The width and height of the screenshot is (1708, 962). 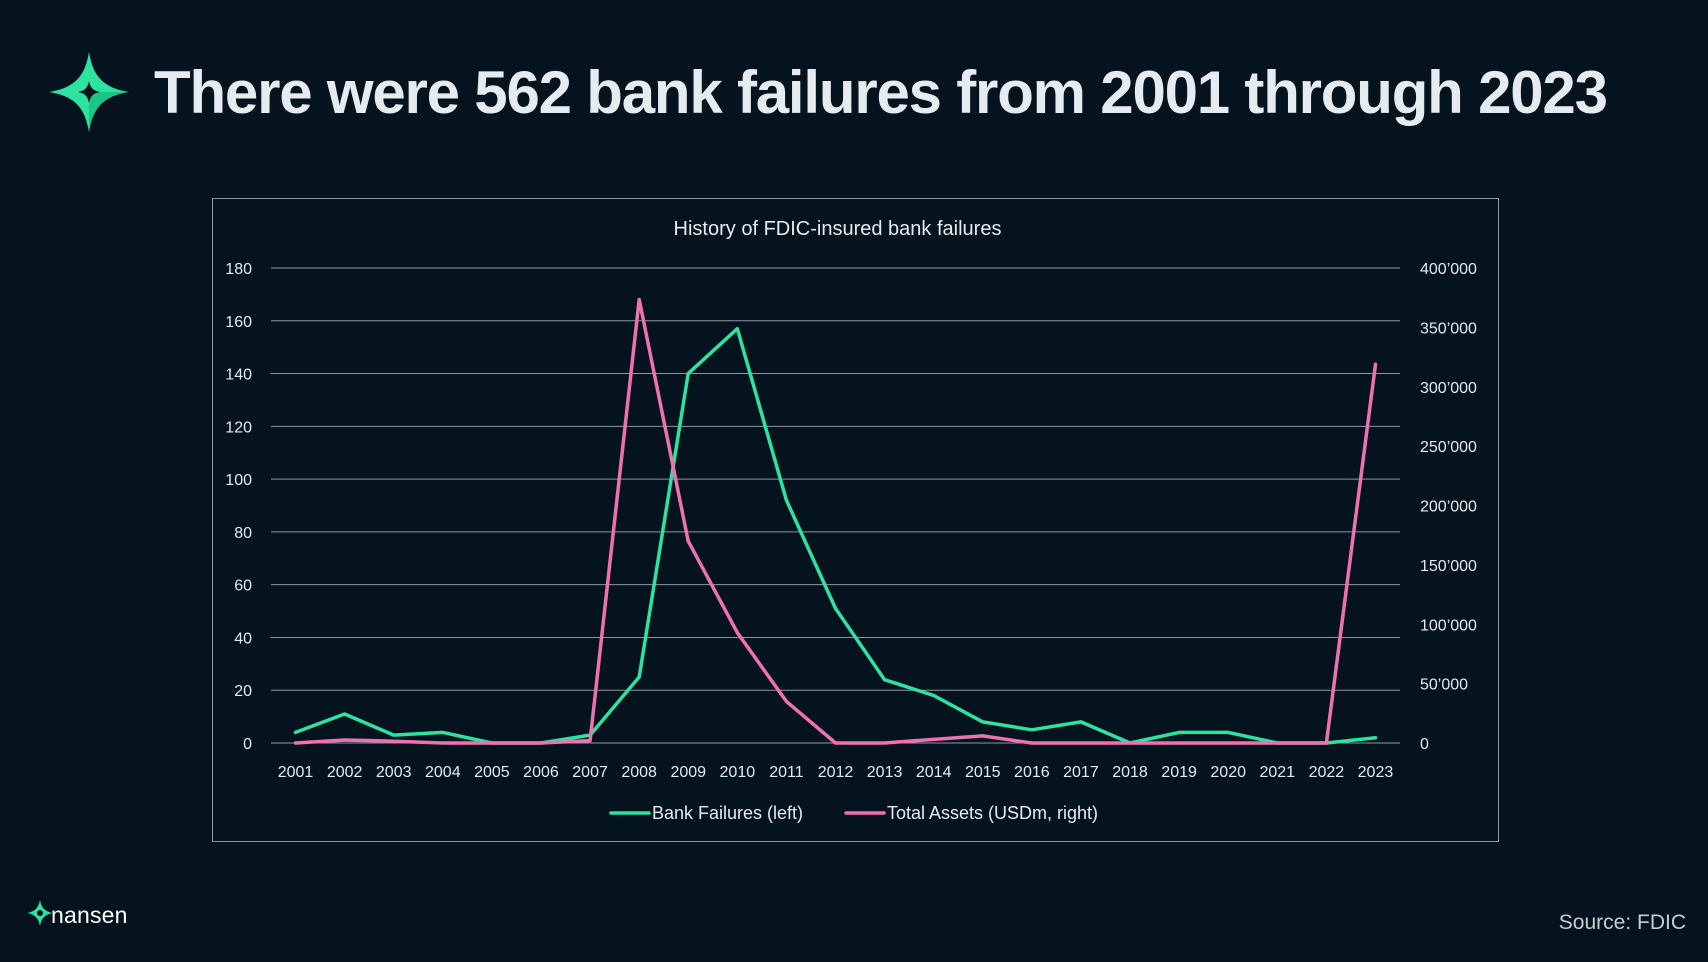 I want to click on x-tick-label: 2022, so click(x=1327, y=772).